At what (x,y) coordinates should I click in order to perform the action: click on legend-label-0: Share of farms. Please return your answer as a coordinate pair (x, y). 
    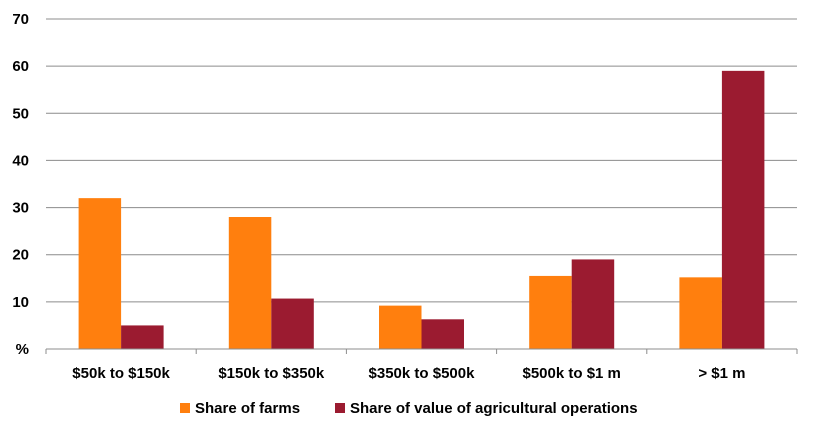
    Looking at the image, I should click on (247, 408).